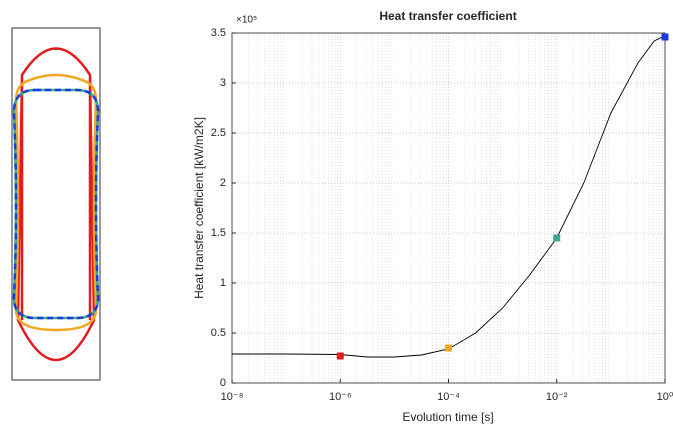 This screenshot has height=435, width=673. Describe the element at coordinates (223, 383) in the screenshot. I see `y-tick-label: 0` at that location.